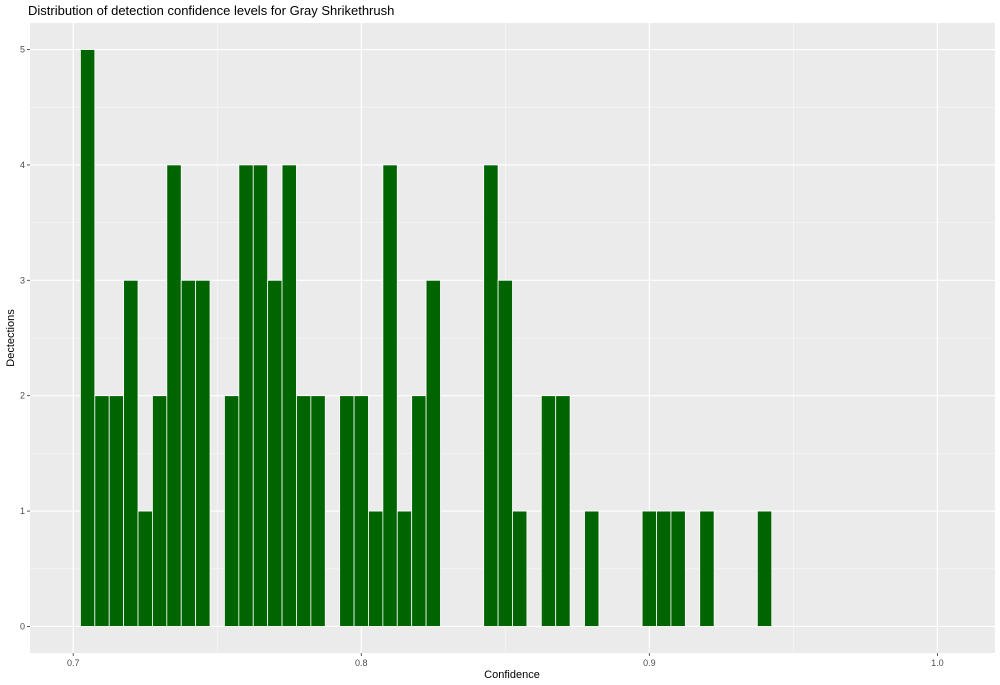  I want to click on x-tick-label: 0.8, so click(361, 663).